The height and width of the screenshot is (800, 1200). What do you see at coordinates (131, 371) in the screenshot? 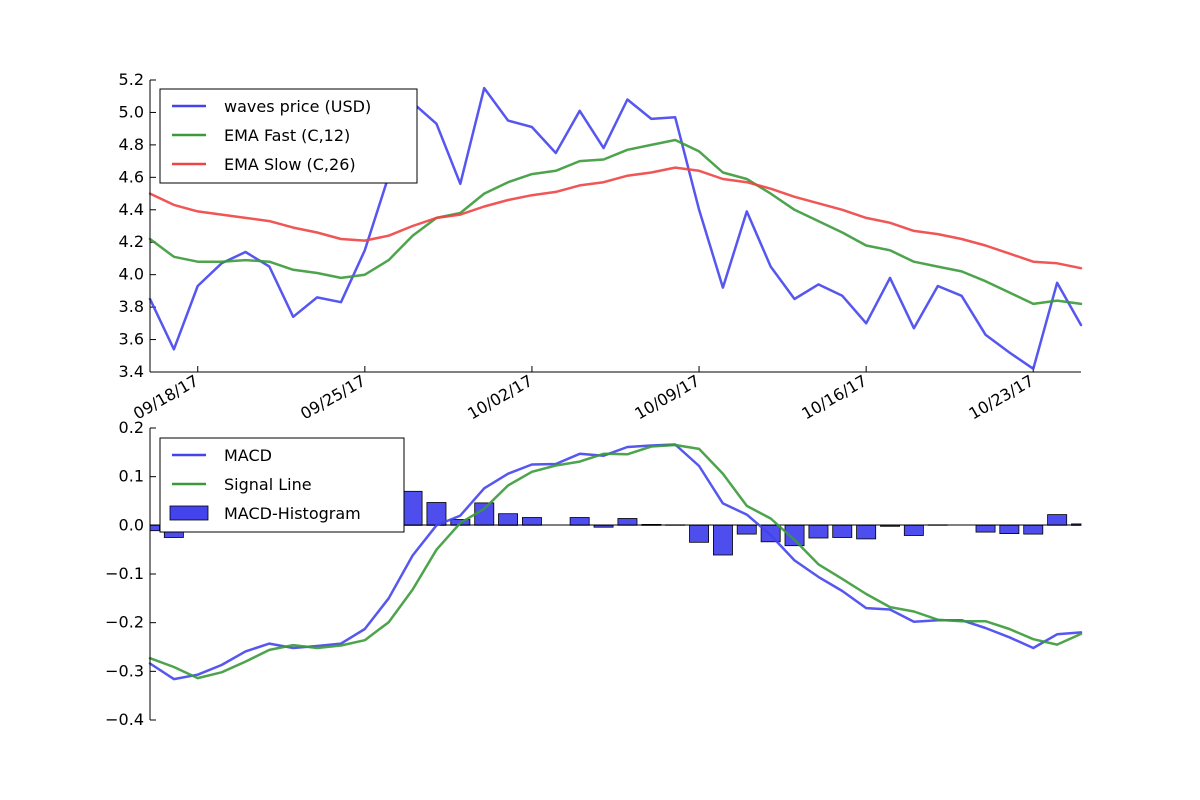
I see `price-y-tick-label: 3.4` at bounding box center [131, 371].